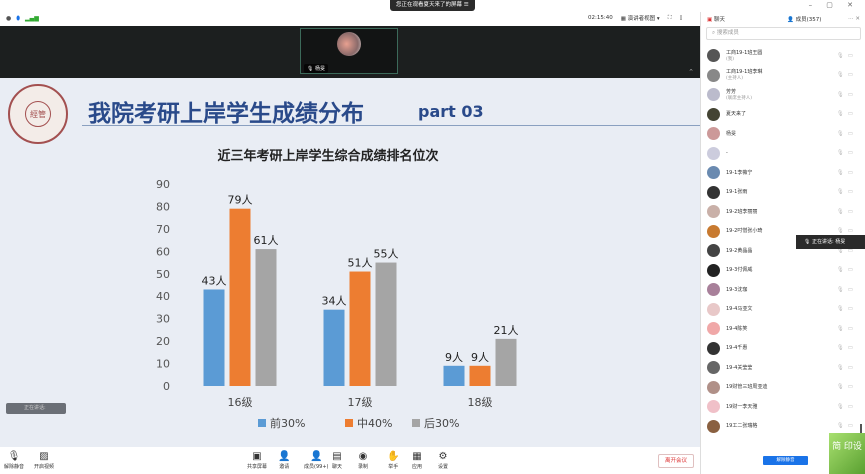 This screenshot has height=474, width=865. What do you see at coordinates (784, 270) in the screenshot?
I see `member-row: 19-3付佩威 🎙▭` at bounding box center [784, 270].